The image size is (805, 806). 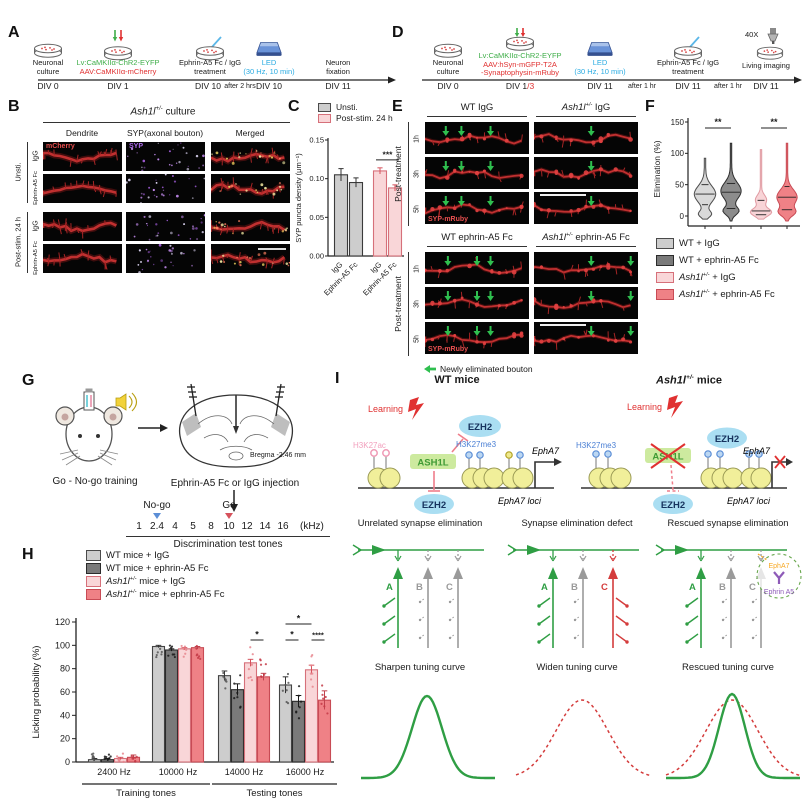 What do you see at coordinates (67, 762) in the screenshot?
I see `svg-text: 0` at bounding box center [67, 762].